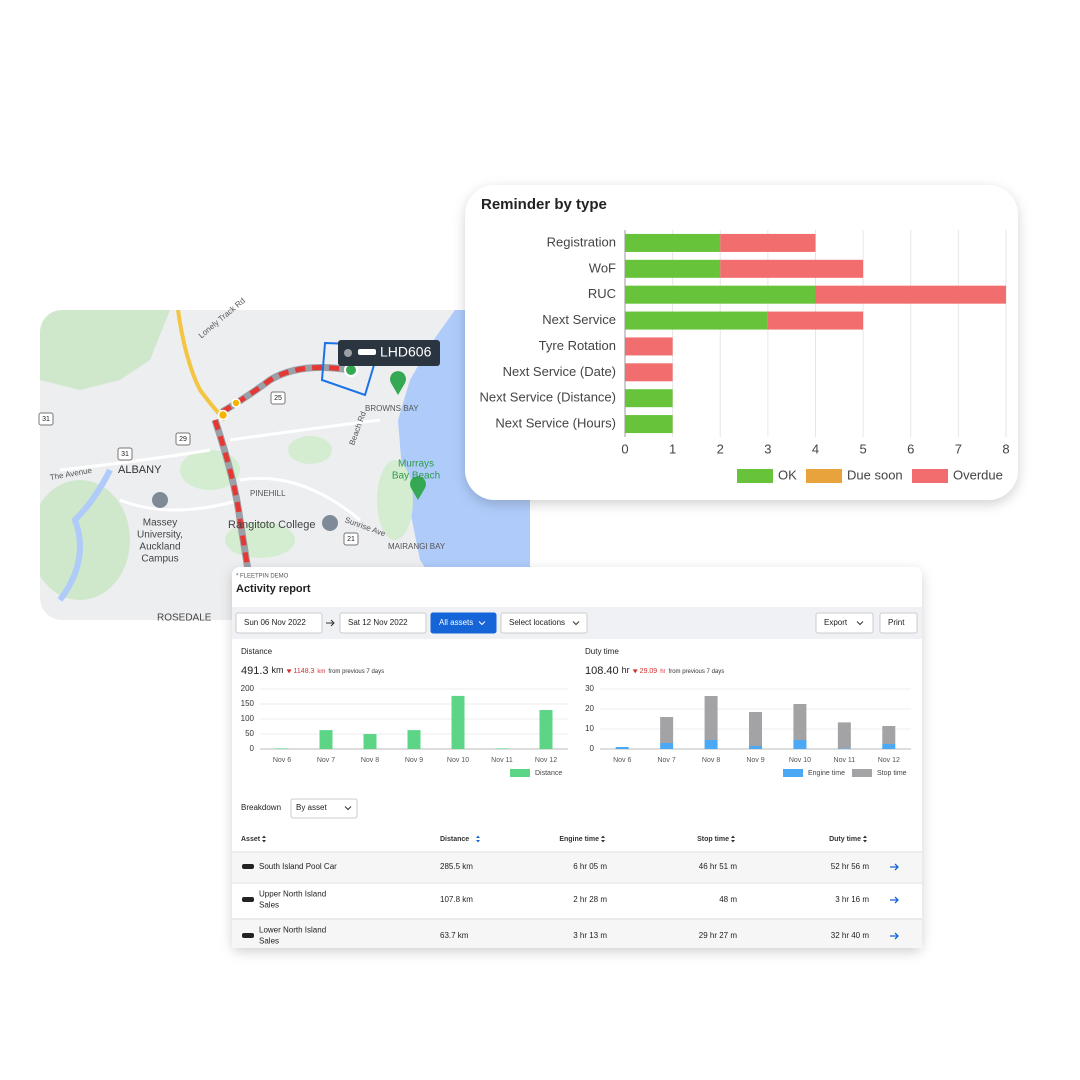  What do you see at coordinates (262, 577) in the screenshot?
I see `org-label: * FLEETPIN DEMO` at bounding box center [262, 577].